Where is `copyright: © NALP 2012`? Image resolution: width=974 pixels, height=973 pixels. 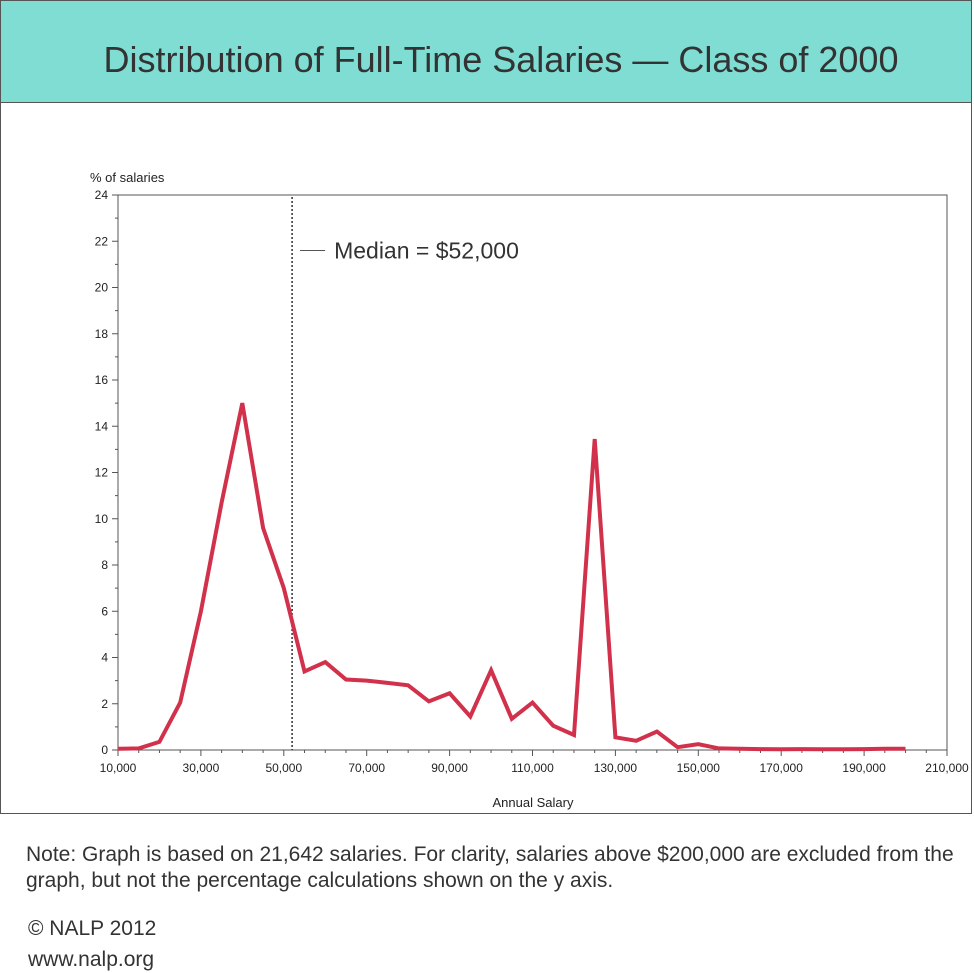
copyright: © NALP 2012 is located at coordinates (92, 928).